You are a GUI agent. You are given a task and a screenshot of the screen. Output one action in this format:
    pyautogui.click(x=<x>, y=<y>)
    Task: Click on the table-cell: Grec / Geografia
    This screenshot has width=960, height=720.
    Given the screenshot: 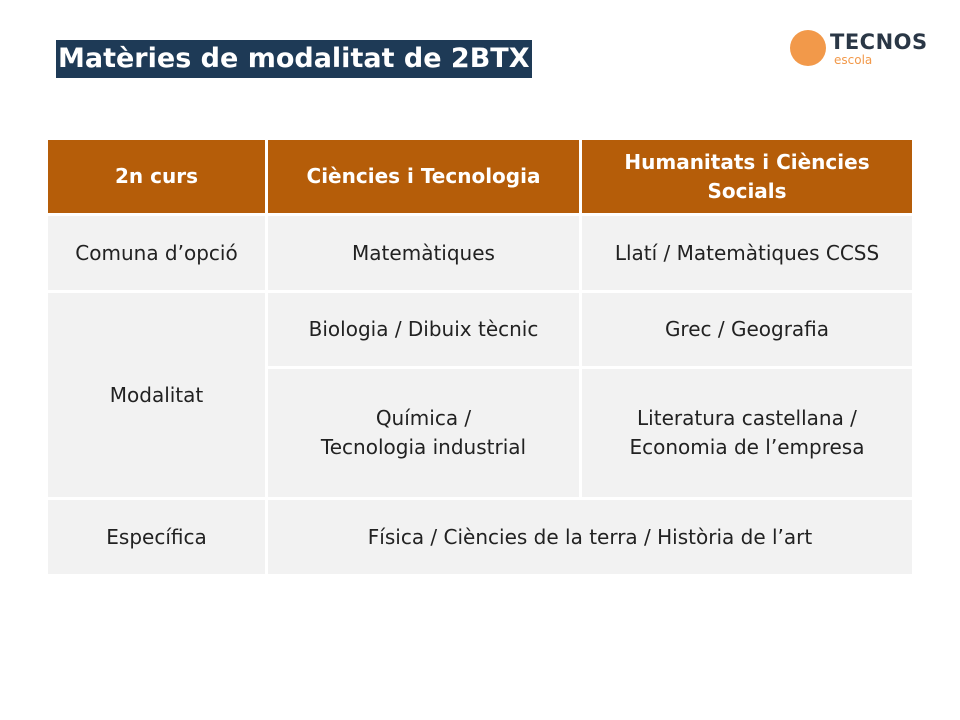 What is the action you would take?
    pyautogui.click(x=747, y=329)
    